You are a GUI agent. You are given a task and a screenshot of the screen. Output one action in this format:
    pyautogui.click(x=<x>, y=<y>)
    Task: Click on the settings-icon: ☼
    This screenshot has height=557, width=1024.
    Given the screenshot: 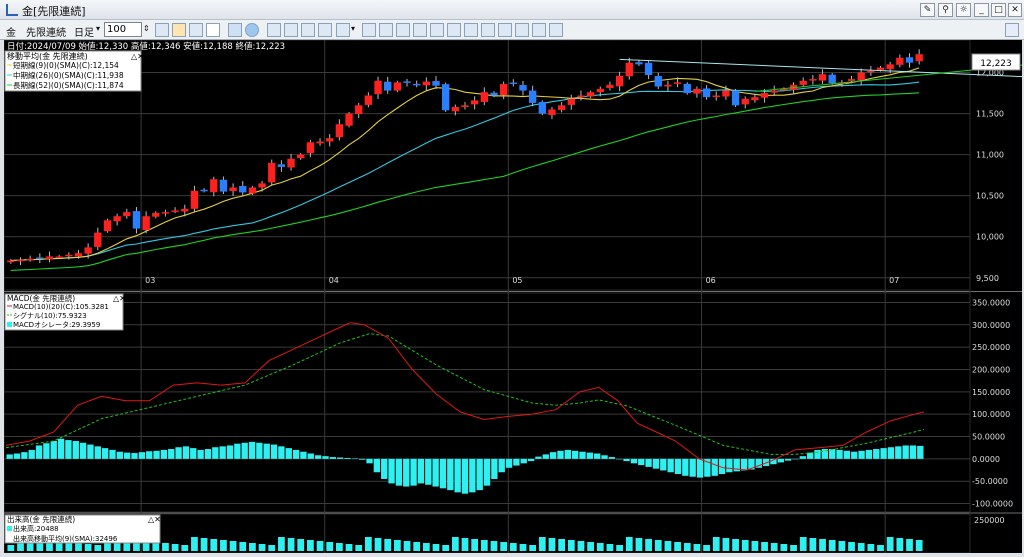 What is the action you would take?
    pyautogui.click(x=963, y=10)
    